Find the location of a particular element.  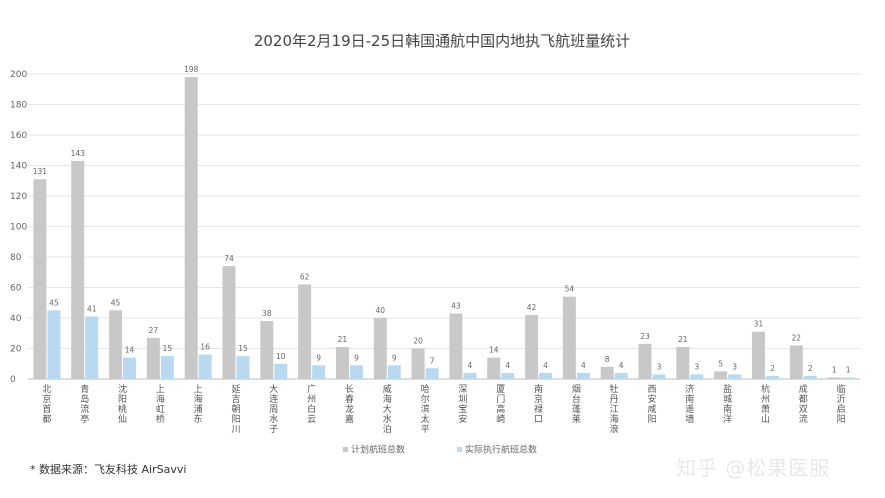

x-category-label: 杭州萧山 is located at coordinates (765, 404).